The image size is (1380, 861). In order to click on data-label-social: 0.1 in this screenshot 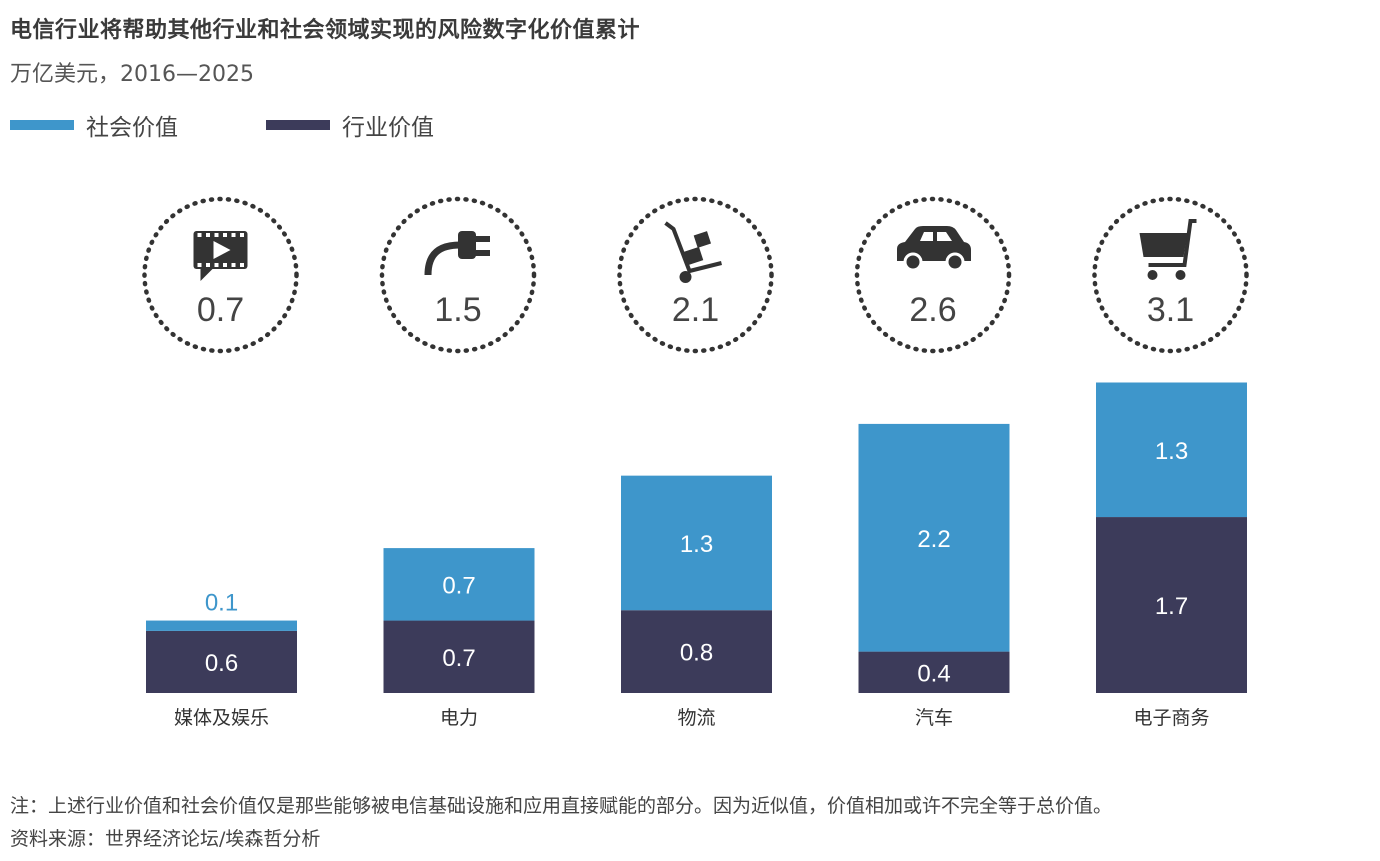, I will do `click(221, 603)`.